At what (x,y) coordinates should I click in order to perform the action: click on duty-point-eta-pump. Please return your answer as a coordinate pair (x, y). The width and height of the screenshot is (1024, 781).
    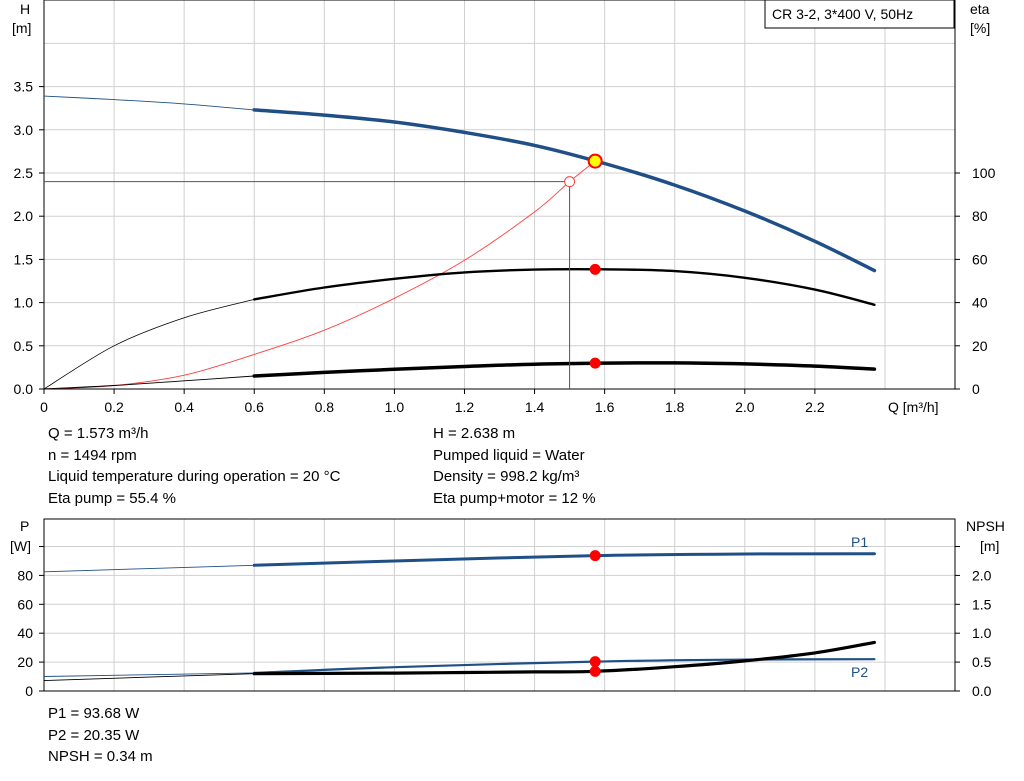
    Looking at the image, I should click on (595, 269).